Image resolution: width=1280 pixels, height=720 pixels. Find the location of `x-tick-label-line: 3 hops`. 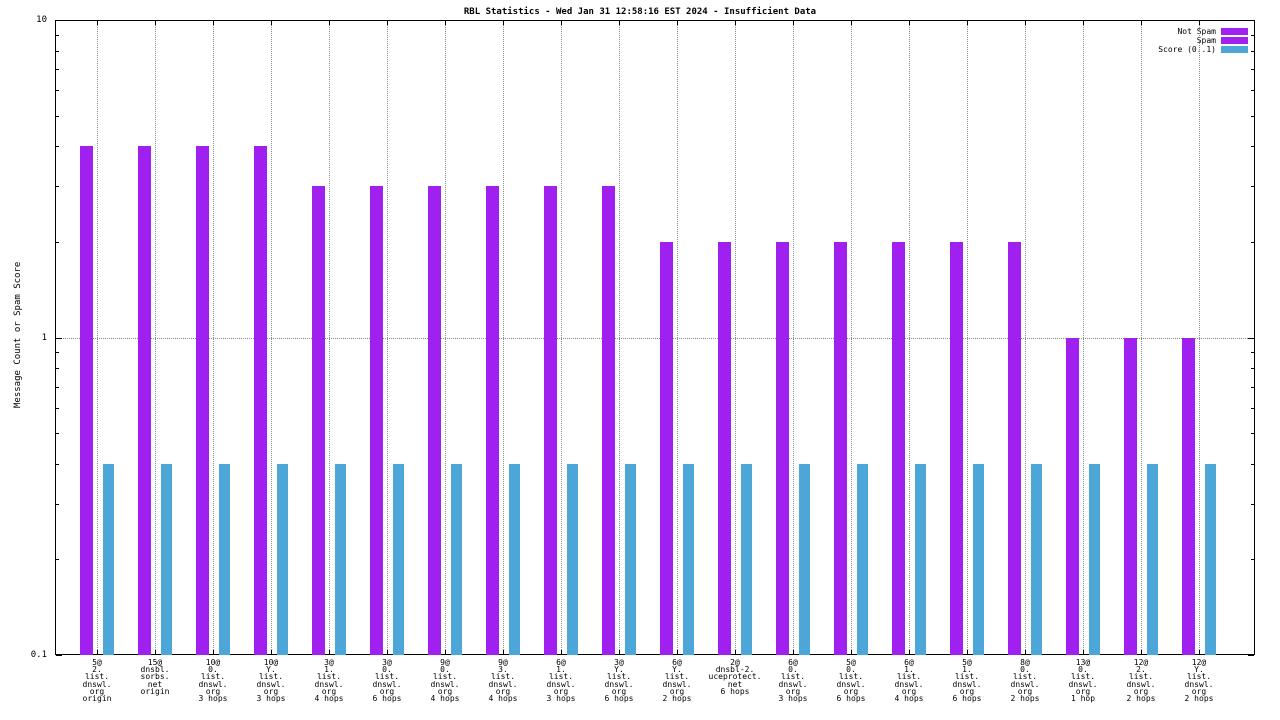

x-tick-label-line: 3 hops is located at coordinates (213, 699).